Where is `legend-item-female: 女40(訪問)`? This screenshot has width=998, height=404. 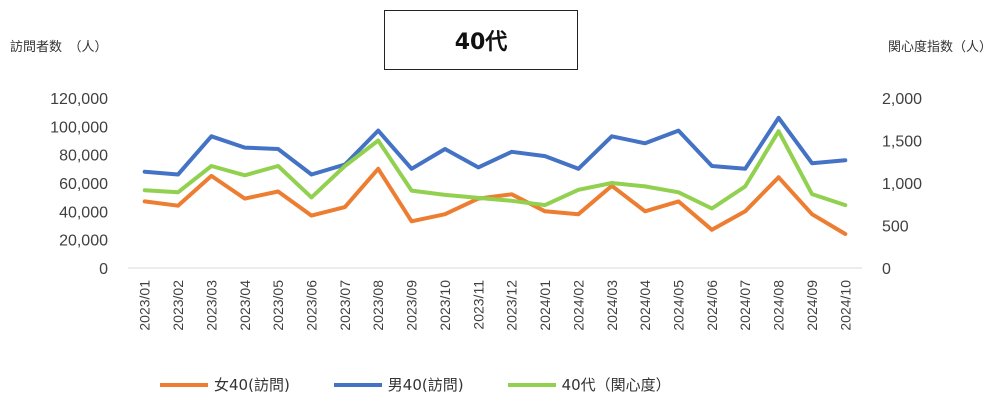 legend-item-female: 女40(訪問) is located at coordinates (225, 384).